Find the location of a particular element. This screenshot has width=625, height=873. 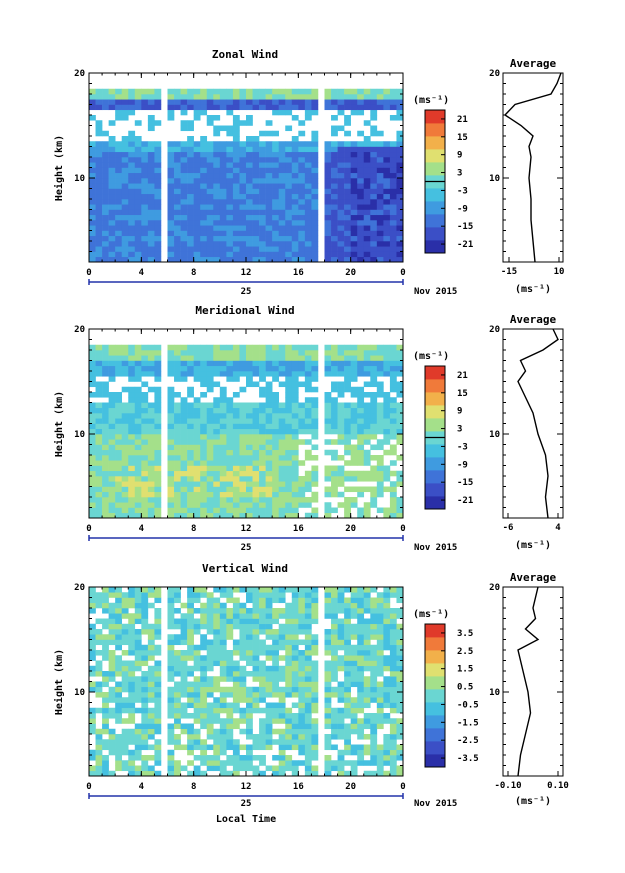

title-meridional: Meridional Wind is located at coordinates (244, 310).